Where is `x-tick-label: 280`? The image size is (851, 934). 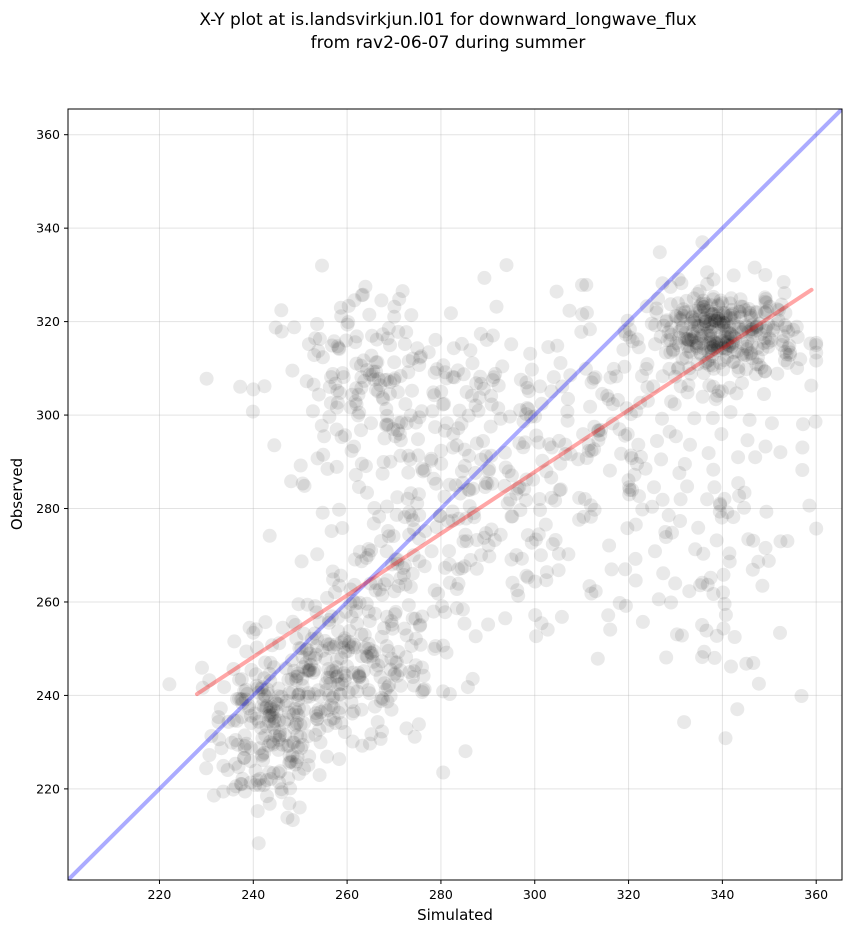
x-tick-label: 280 is located at coordinates (441, 894).